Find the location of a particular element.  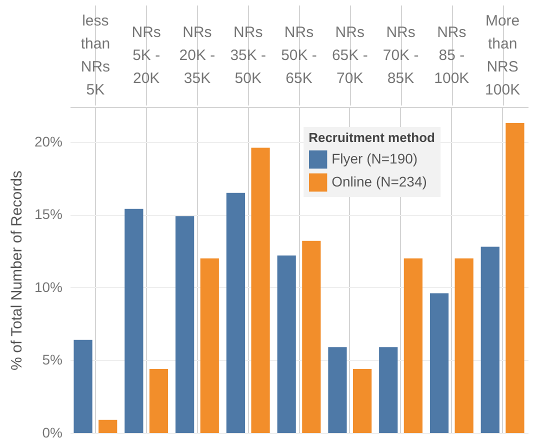

y-tick-label: 0% is located at coordinates (52, 432).